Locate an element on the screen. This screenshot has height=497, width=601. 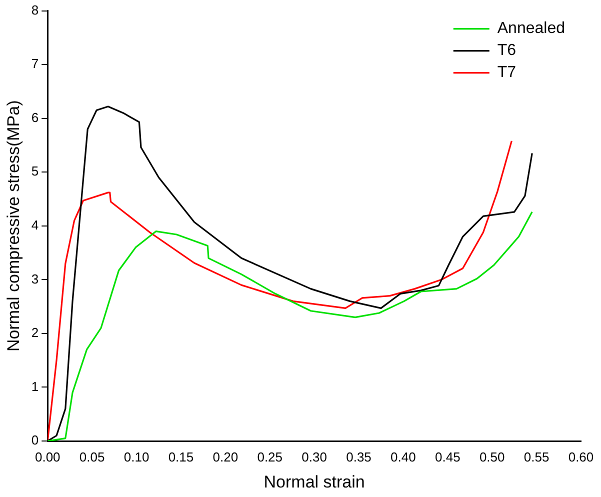
x-tick-label: 0.50 is located at coordinates (492, 456).